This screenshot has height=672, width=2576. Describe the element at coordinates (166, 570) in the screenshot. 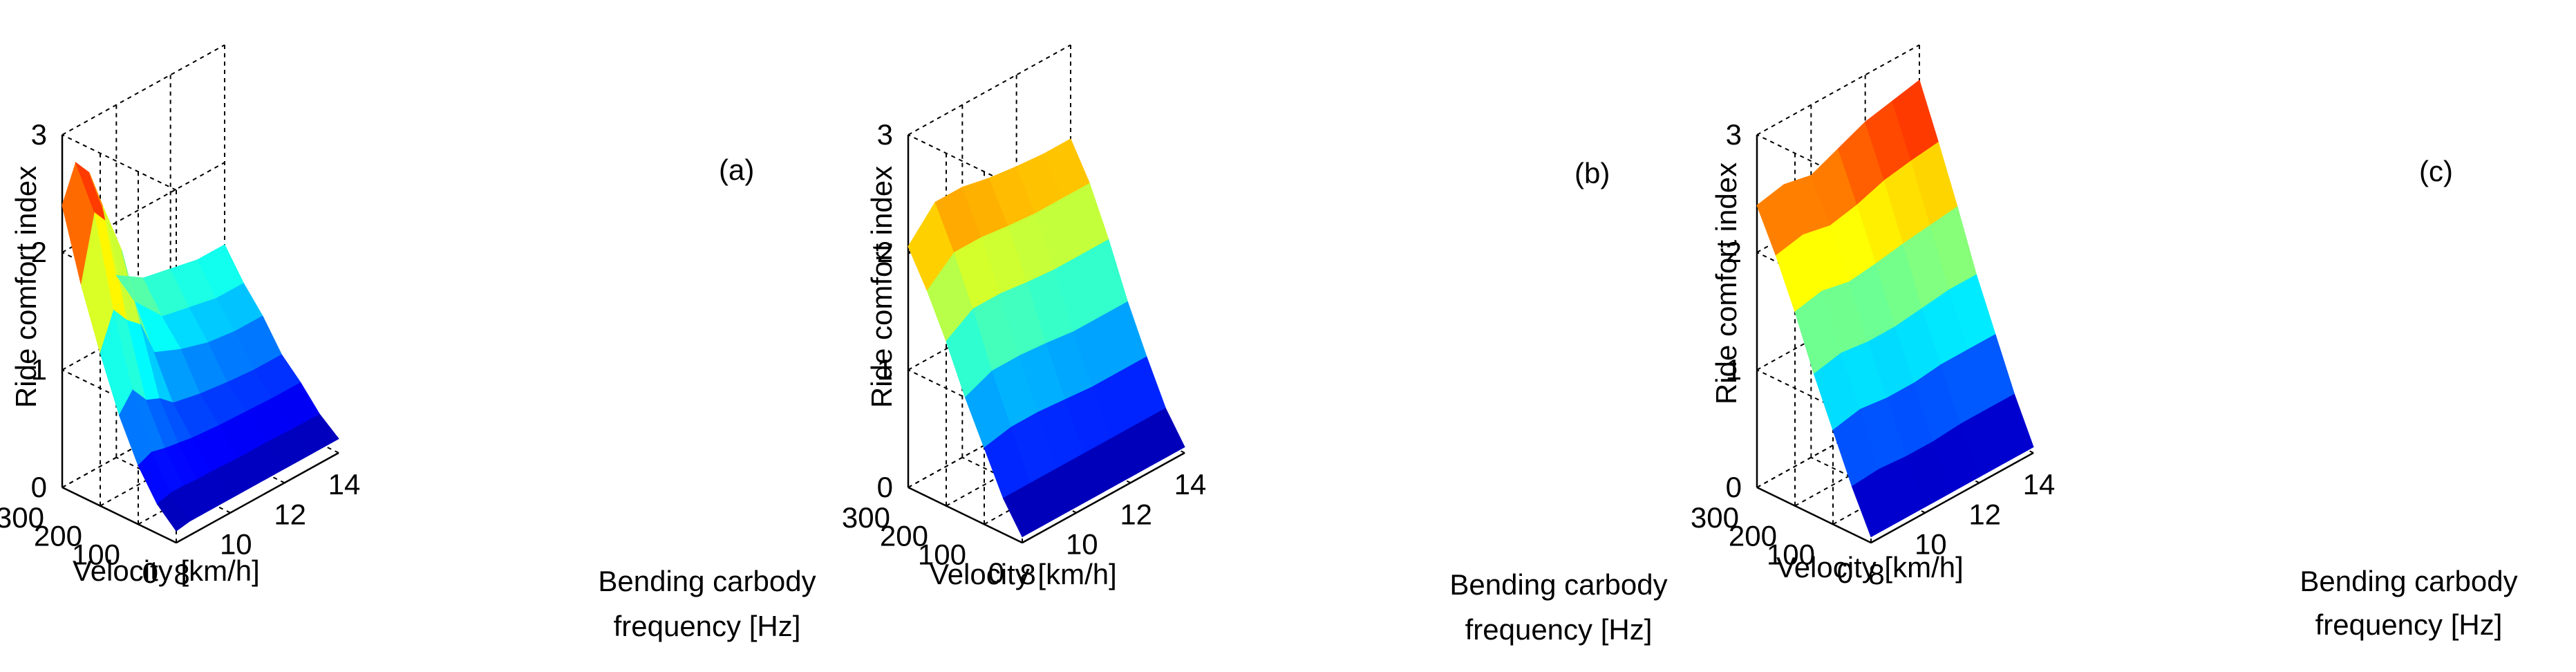

I see `panel-a-ylabel: Velocity [km/h]` at that location.